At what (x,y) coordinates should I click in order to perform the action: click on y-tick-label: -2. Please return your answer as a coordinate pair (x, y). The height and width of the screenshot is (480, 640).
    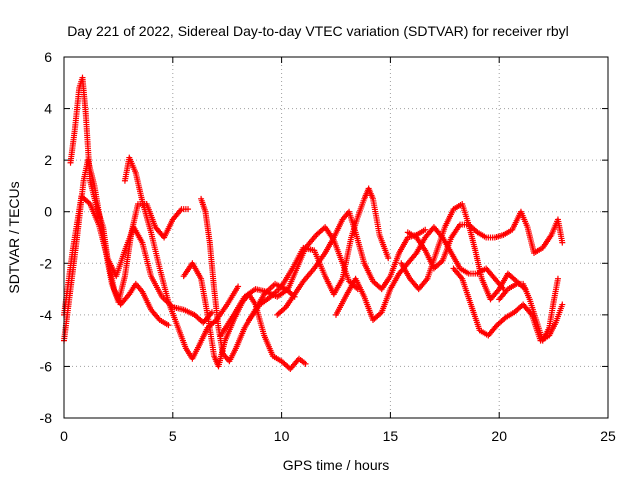
    Looking at the image, I should click on (46, 263).